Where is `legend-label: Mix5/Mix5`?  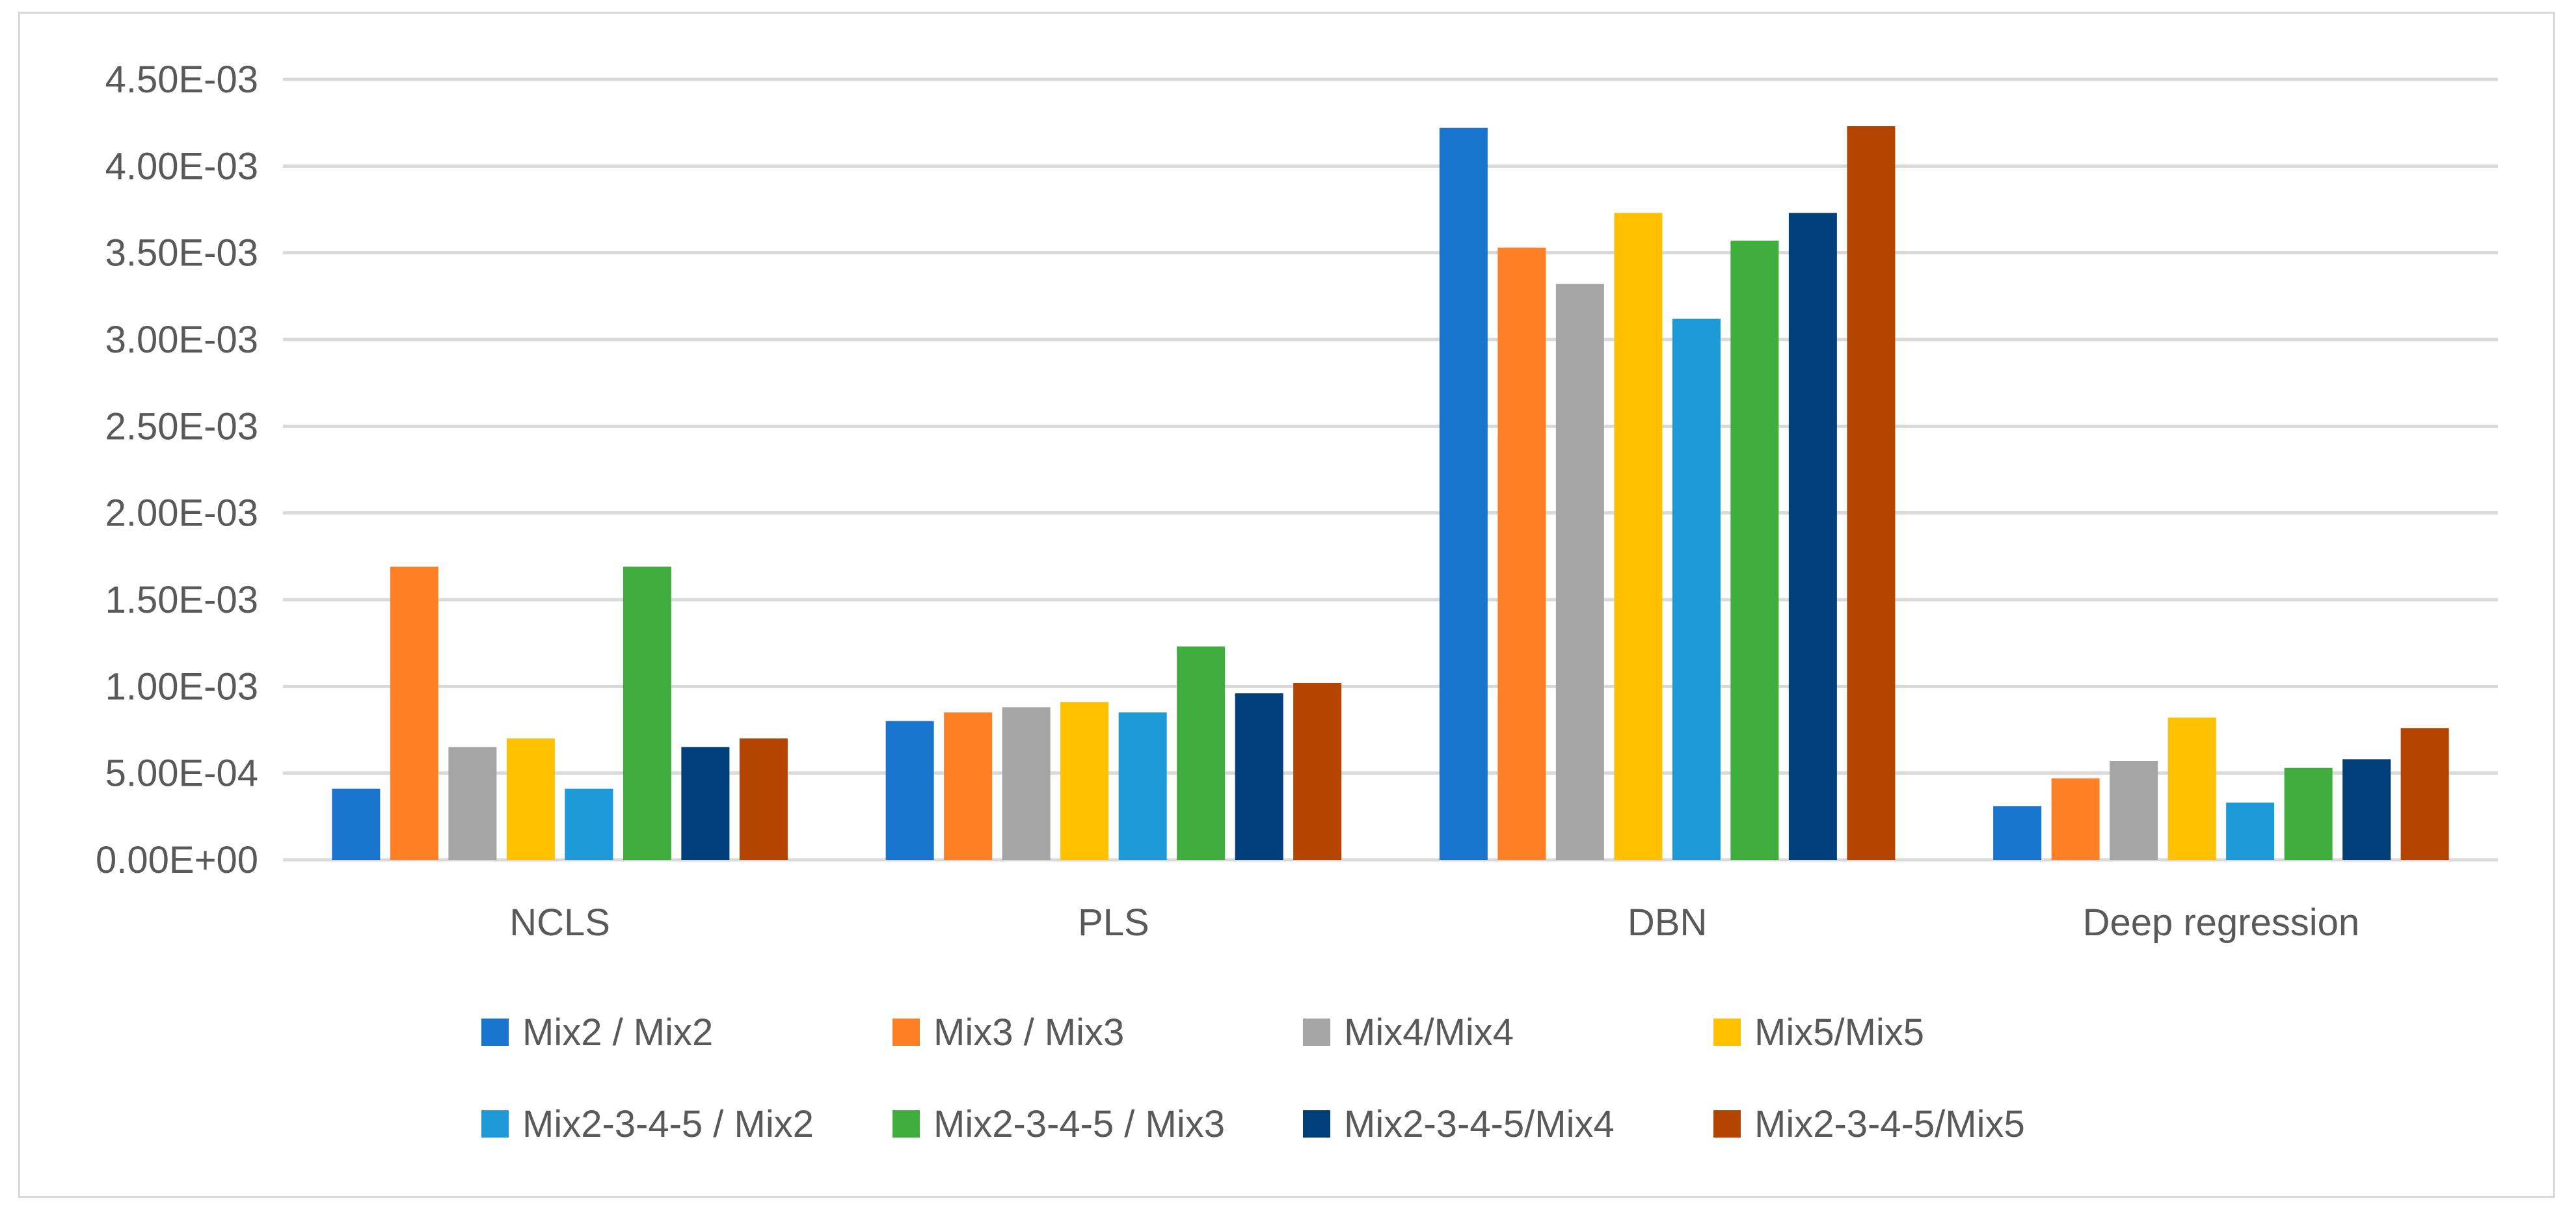 legend-label: Mix5/Mix5 is located at coordinates (1839, 1032).